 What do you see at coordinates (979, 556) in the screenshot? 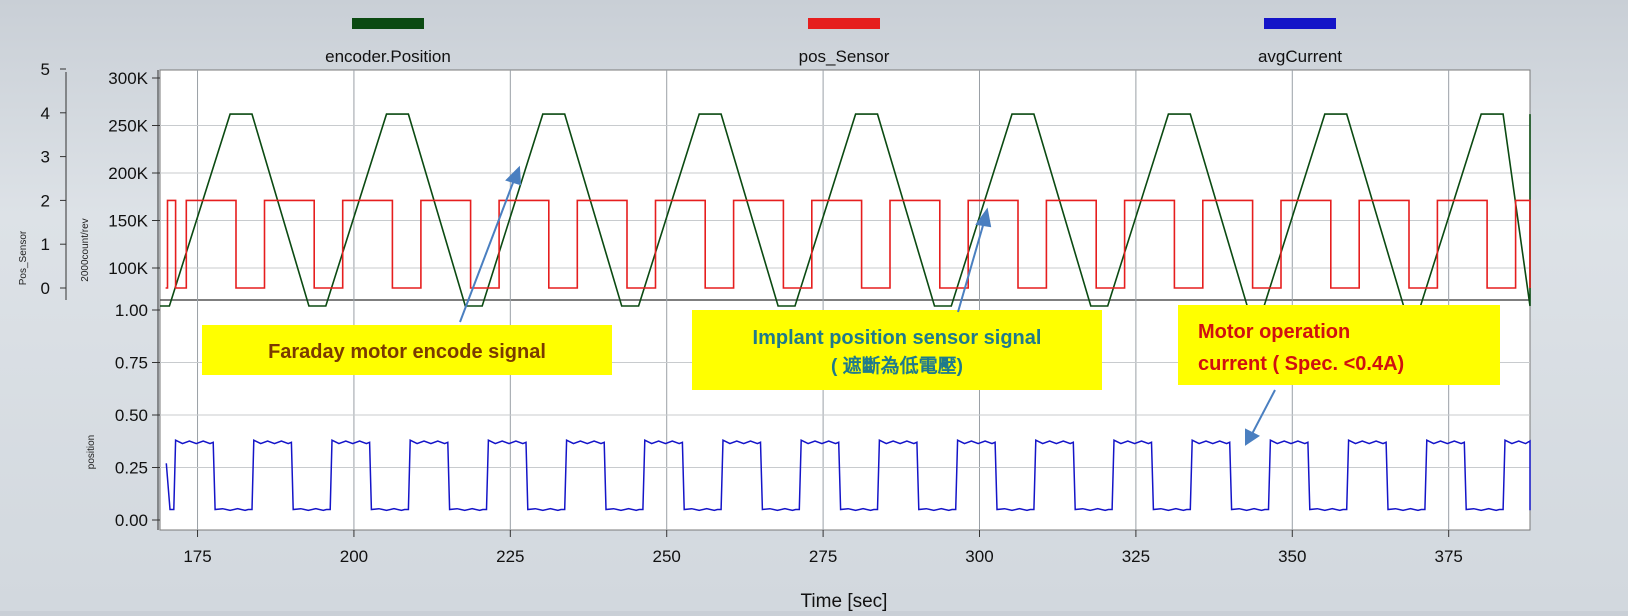
I see `x-tick-label: 300` at bounding box center [979, 556].